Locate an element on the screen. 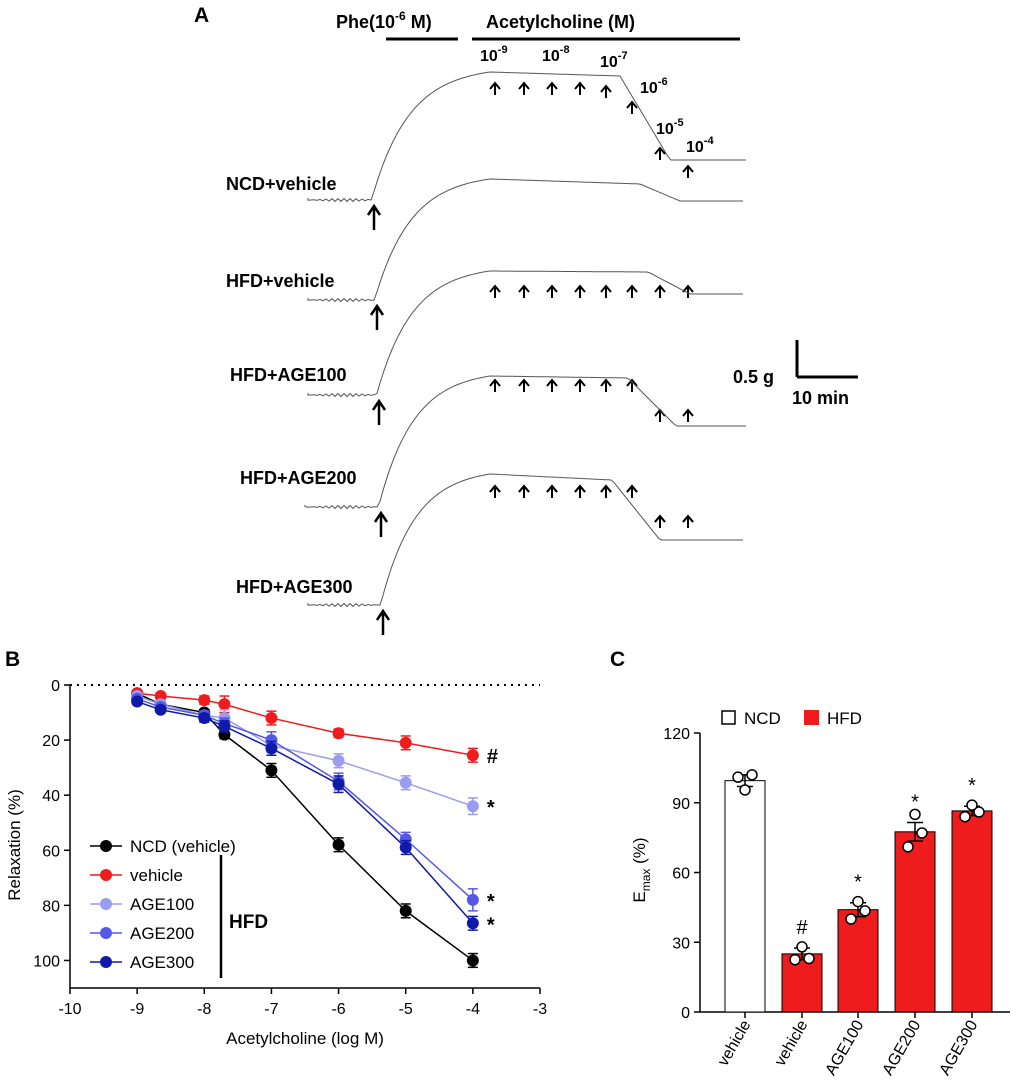 The image size is (1020, 1086). b-x-tick-label: -4 is located at coordinates (473, 1009).